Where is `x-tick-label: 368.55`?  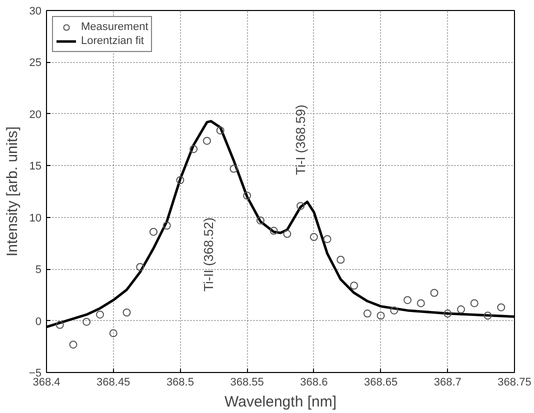
x-tick-label: 368.55 is located at coordinates (247, 382).